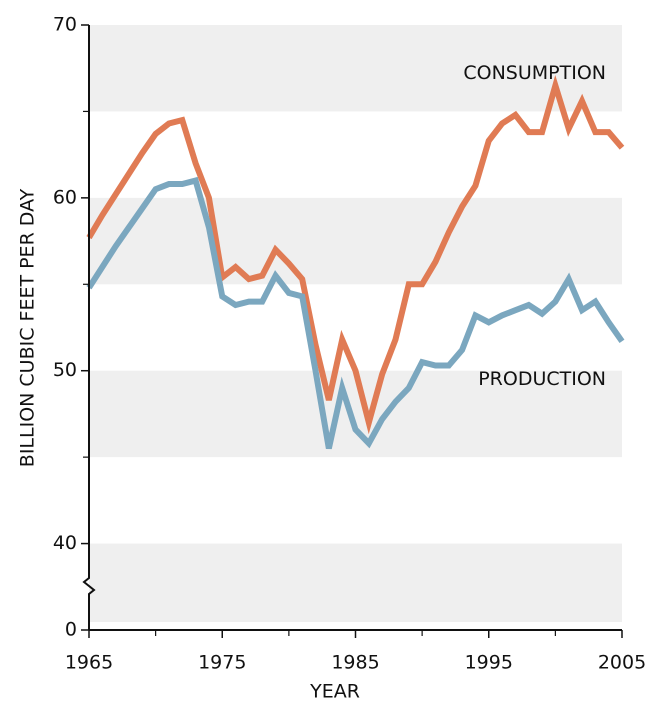  What do you see at coordinates (28, 327) in the screenshot?
I see `y-axis-label: BILLION CUBIC FEET PER DAY` at bounding box center [28, 327].